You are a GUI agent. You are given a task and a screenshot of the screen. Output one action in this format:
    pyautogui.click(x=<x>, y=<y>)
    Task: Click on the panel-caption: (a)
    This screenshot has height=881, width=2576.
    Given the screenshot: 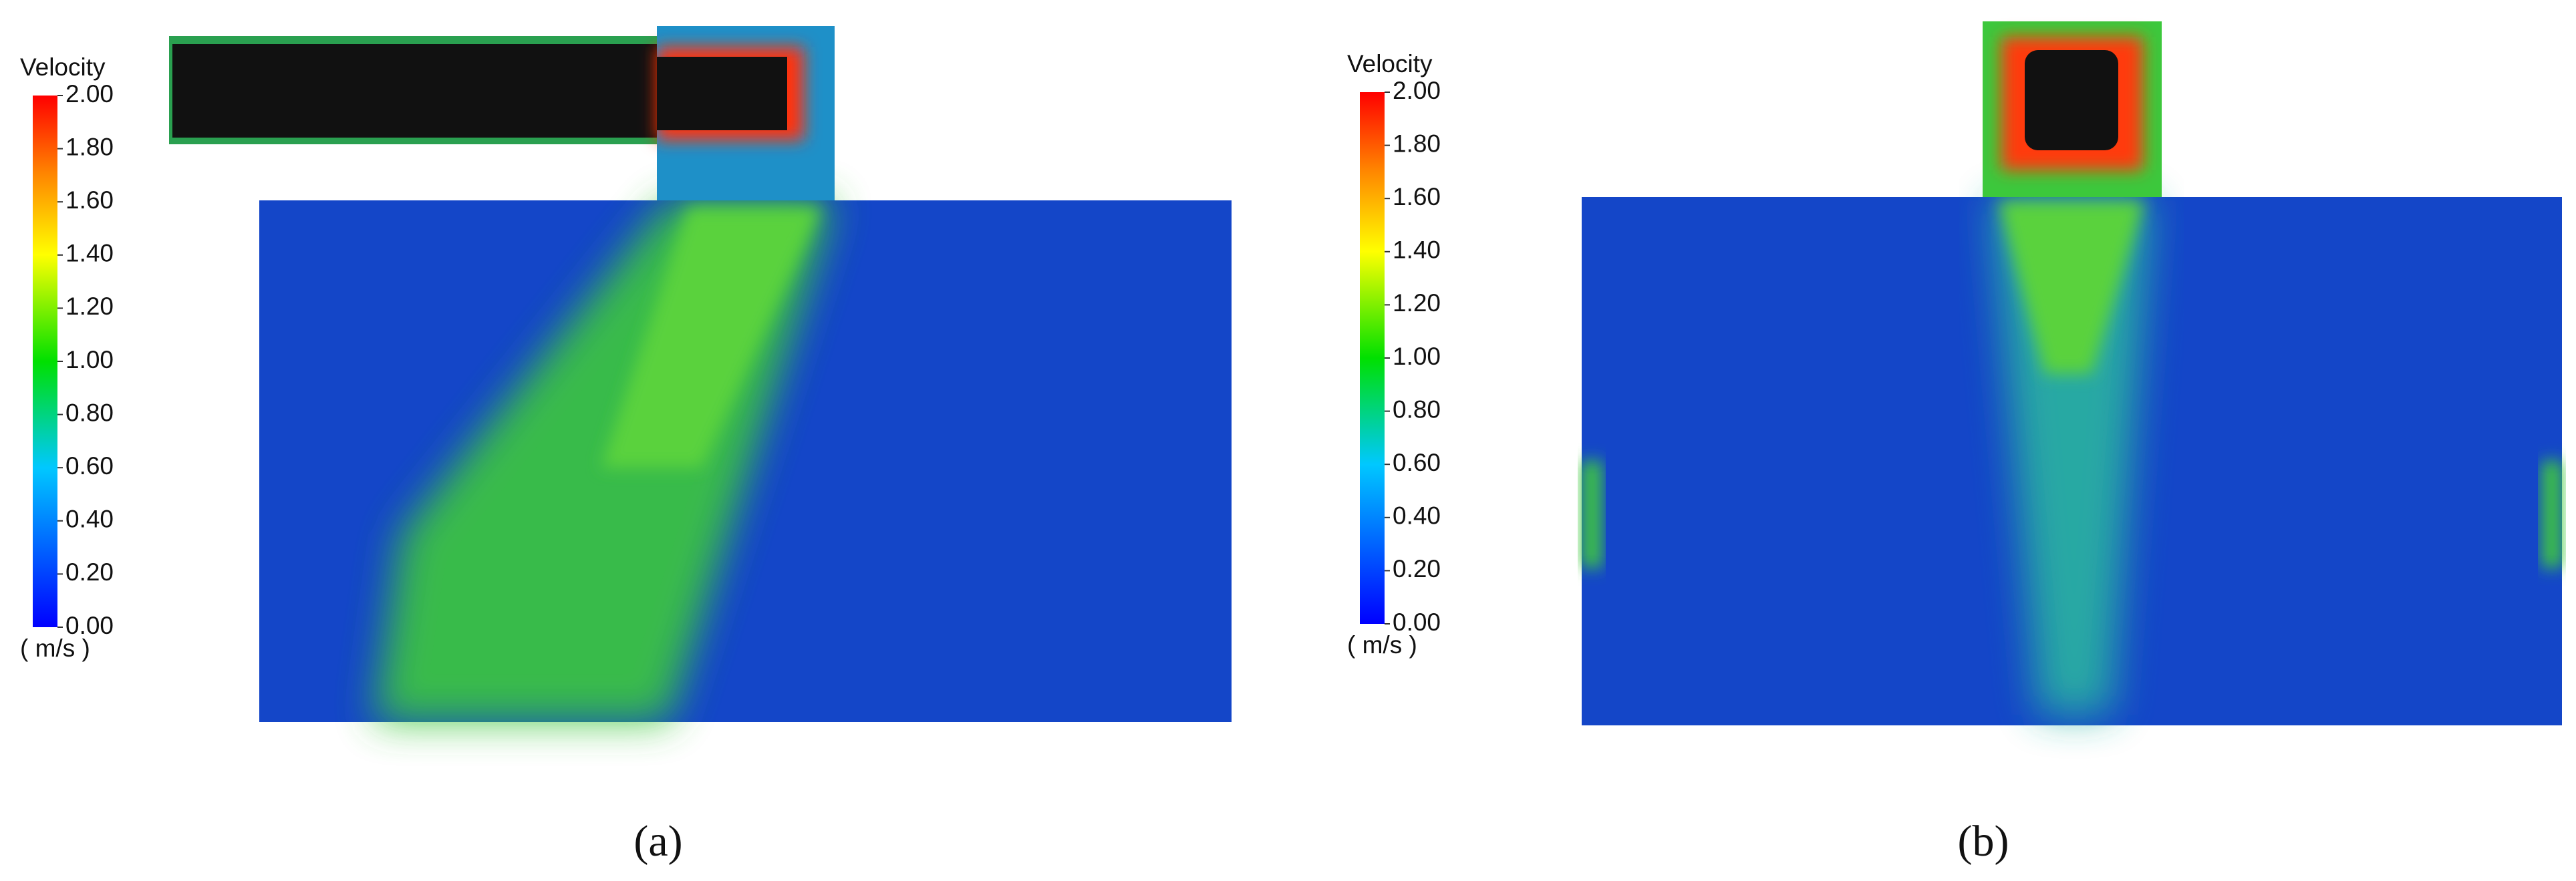 What is the action you would take?
    pyautogui.click(x=657, y=841)
    